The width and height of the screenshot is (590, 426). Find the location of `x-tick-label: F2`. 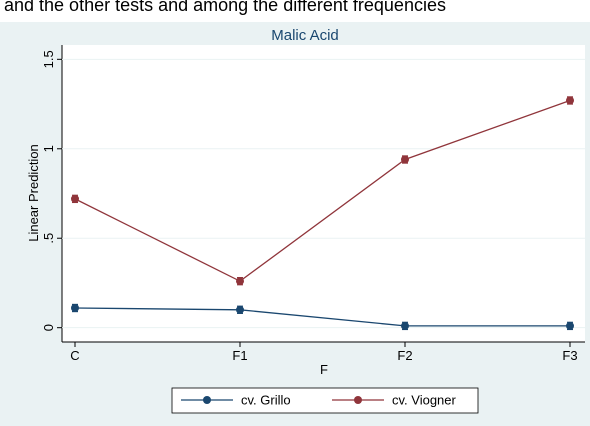

x-tick-label: F2 is located at coordinates (404, 355).